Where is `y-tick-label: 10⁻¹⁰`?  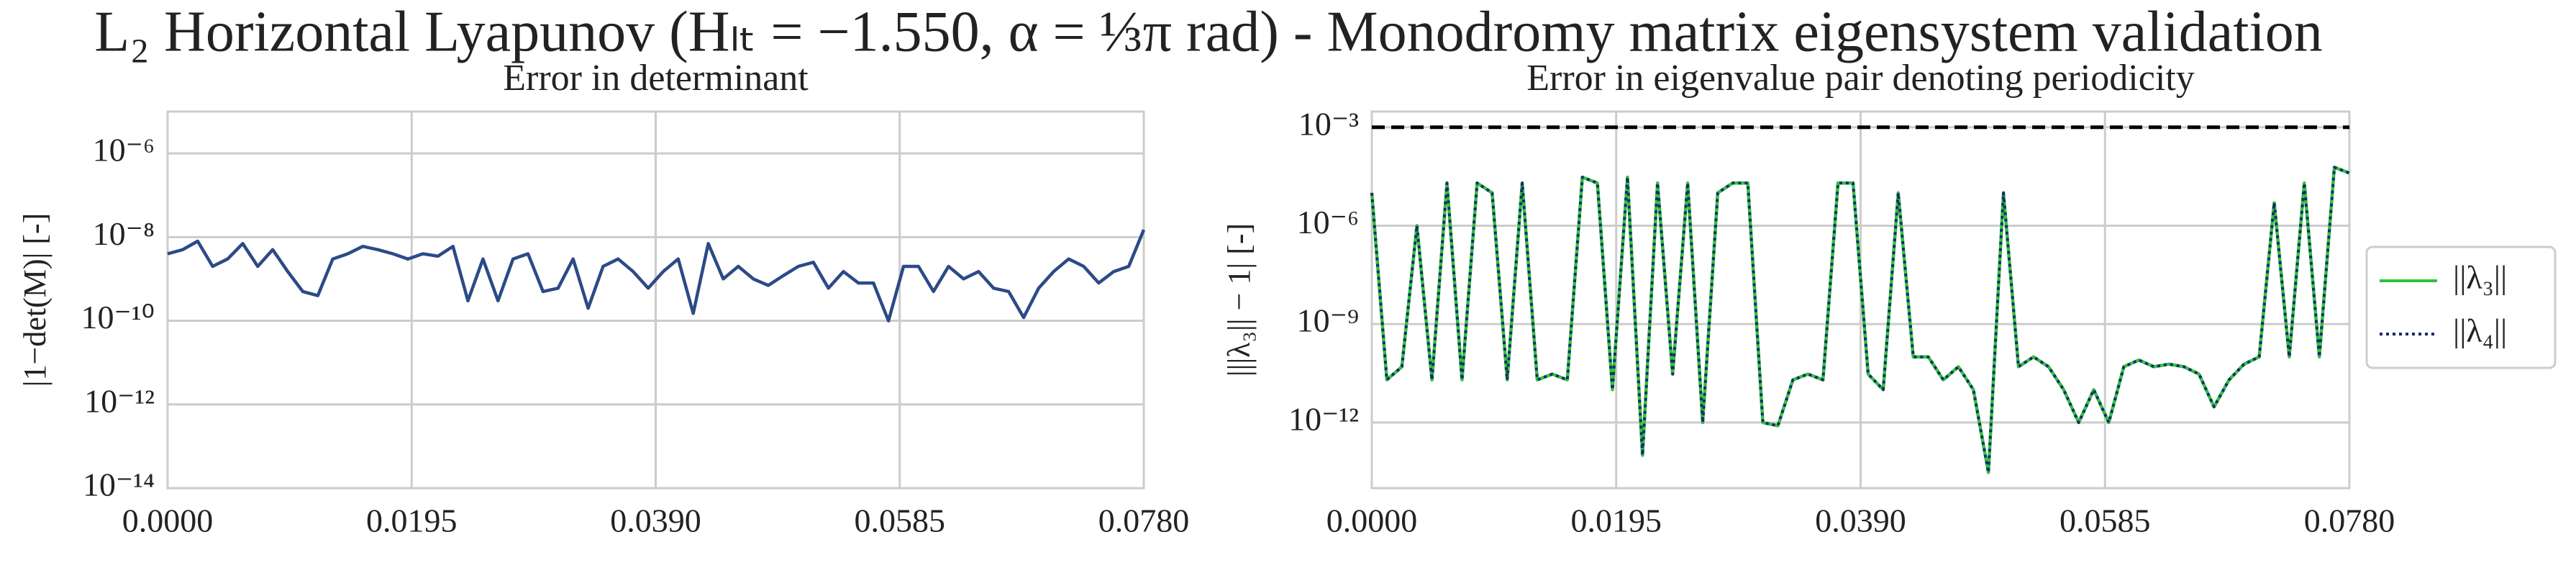 y-tick-label: 10⁻¹⁰ is located at coordinates (118, 317).